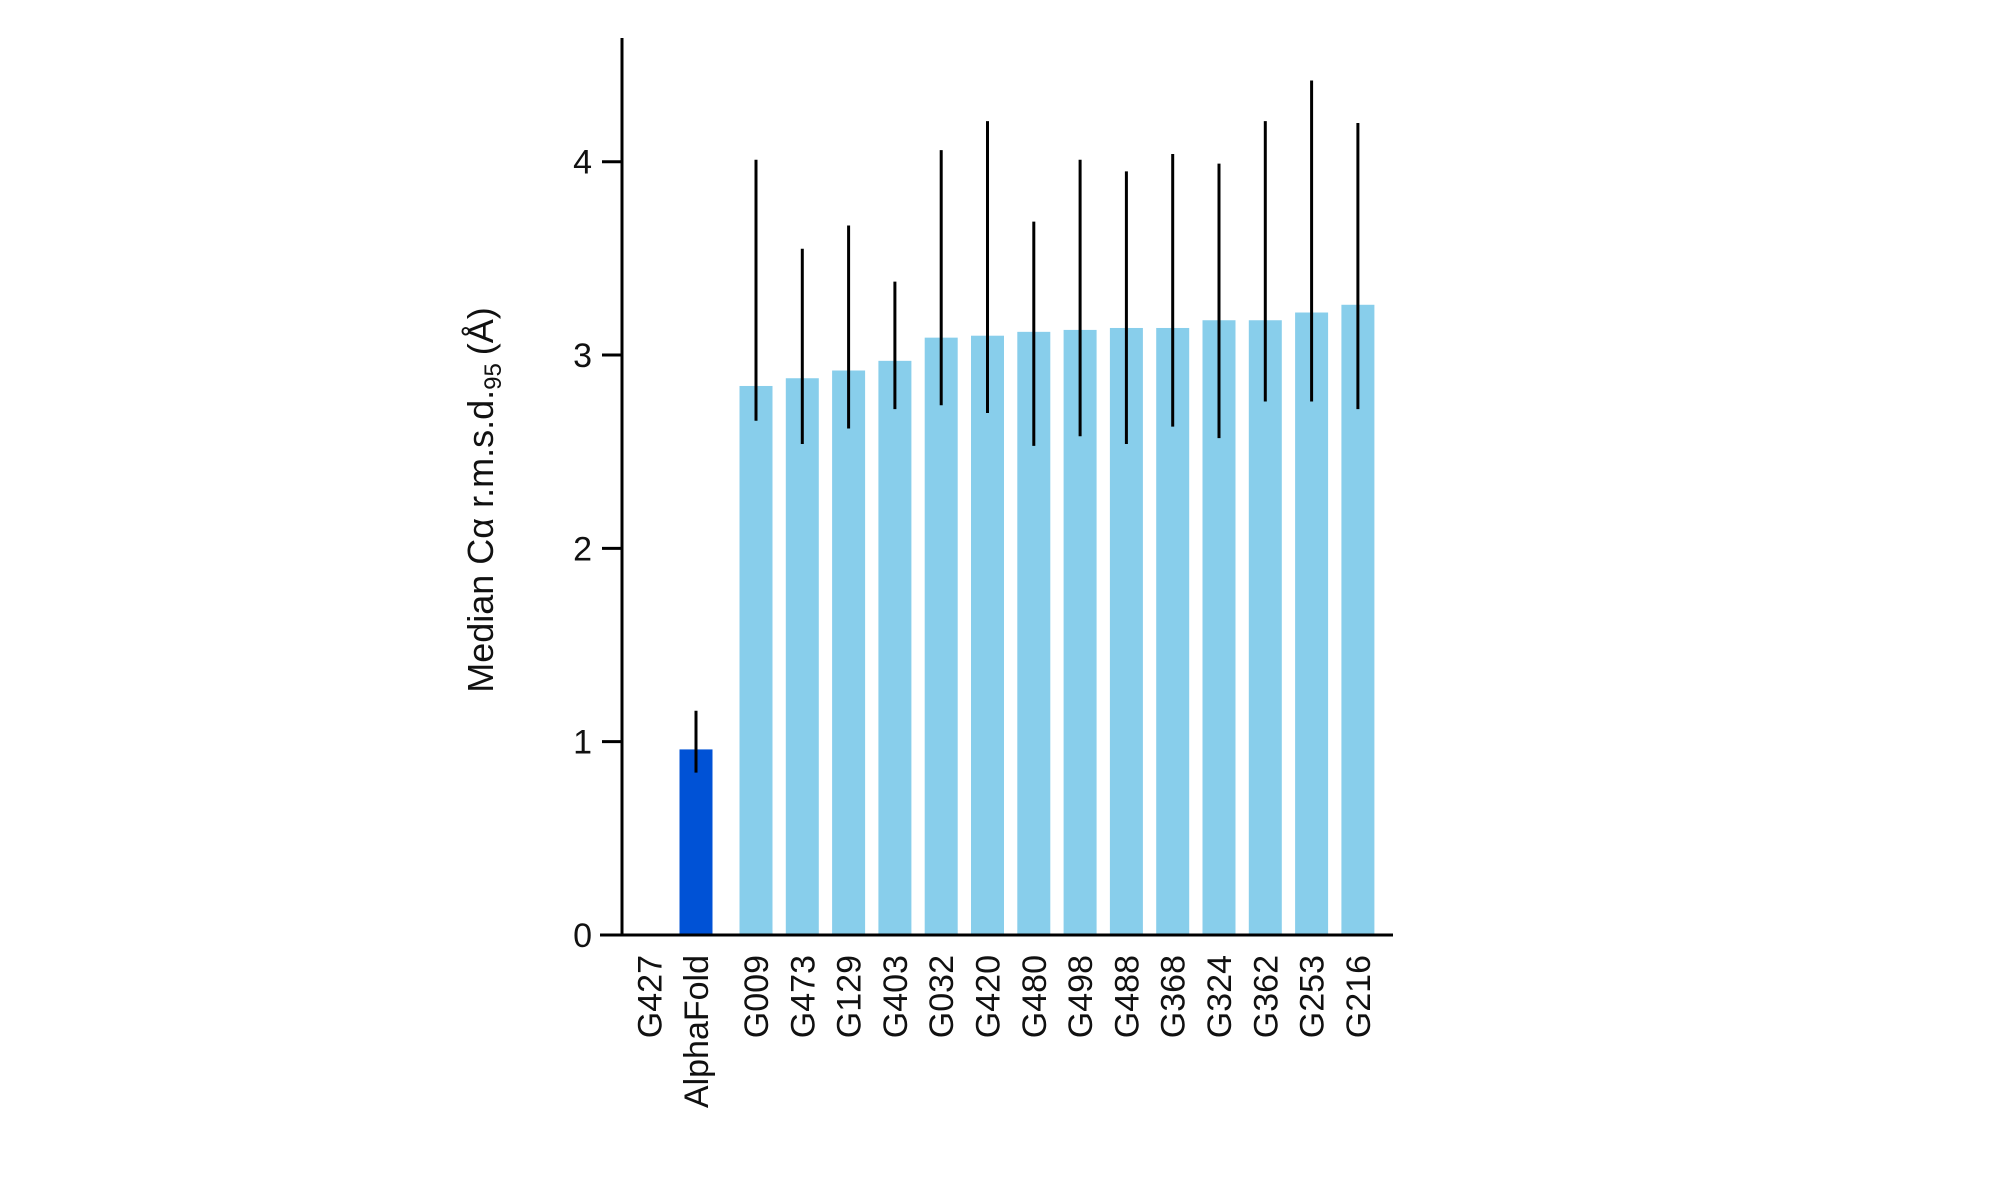 Image resolution: width=2000 pixels, height=1200 pixels. Describe the element at coordinates (1359, 996) in the screenshot. I see `x-tick-label: G216` at that location.